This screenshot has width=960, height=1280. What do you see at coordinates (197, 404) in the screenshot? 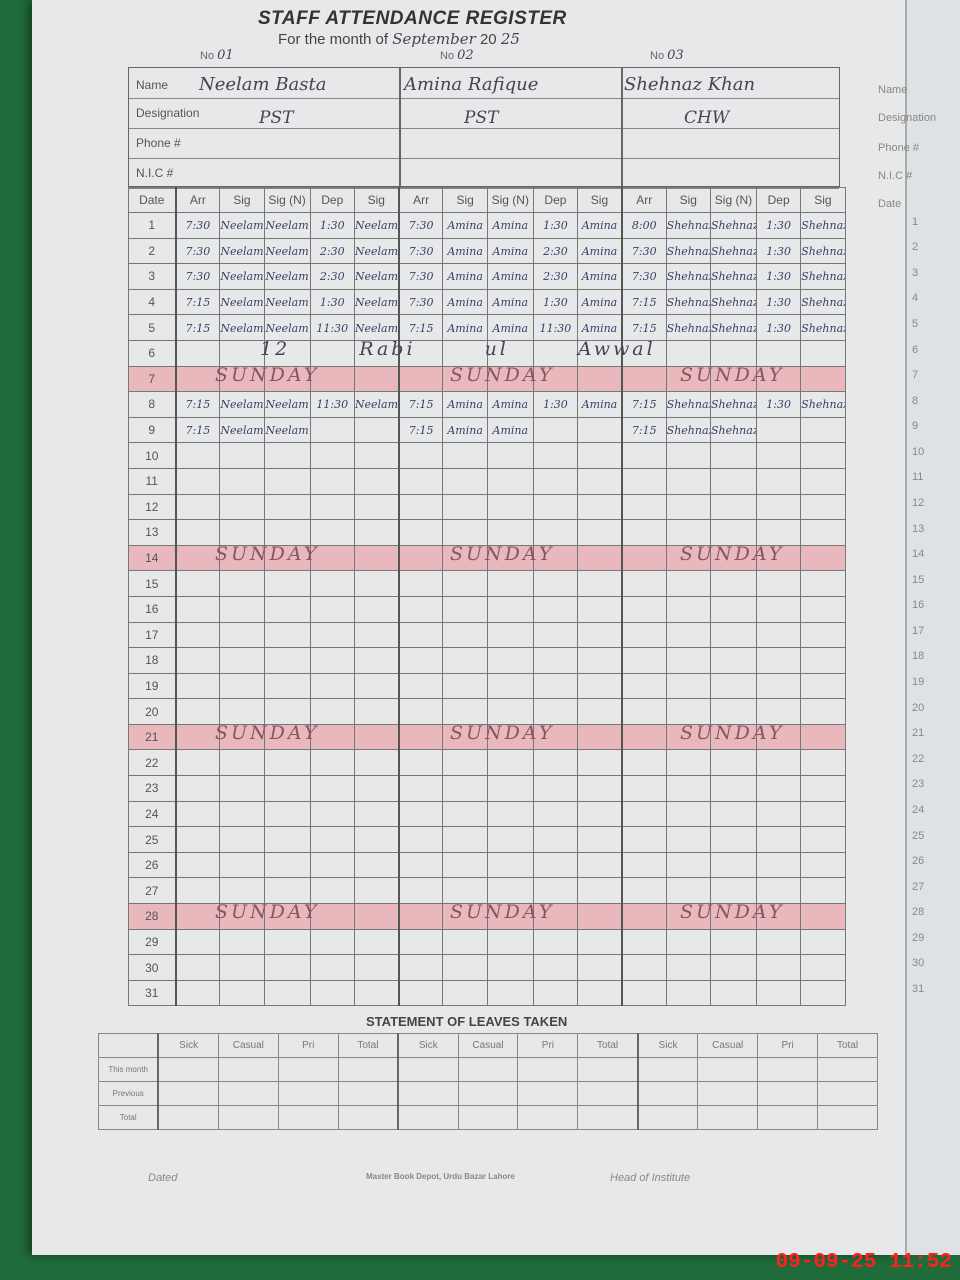
I see `arrival-cell: 7:15` at bounding box center [197, 404].